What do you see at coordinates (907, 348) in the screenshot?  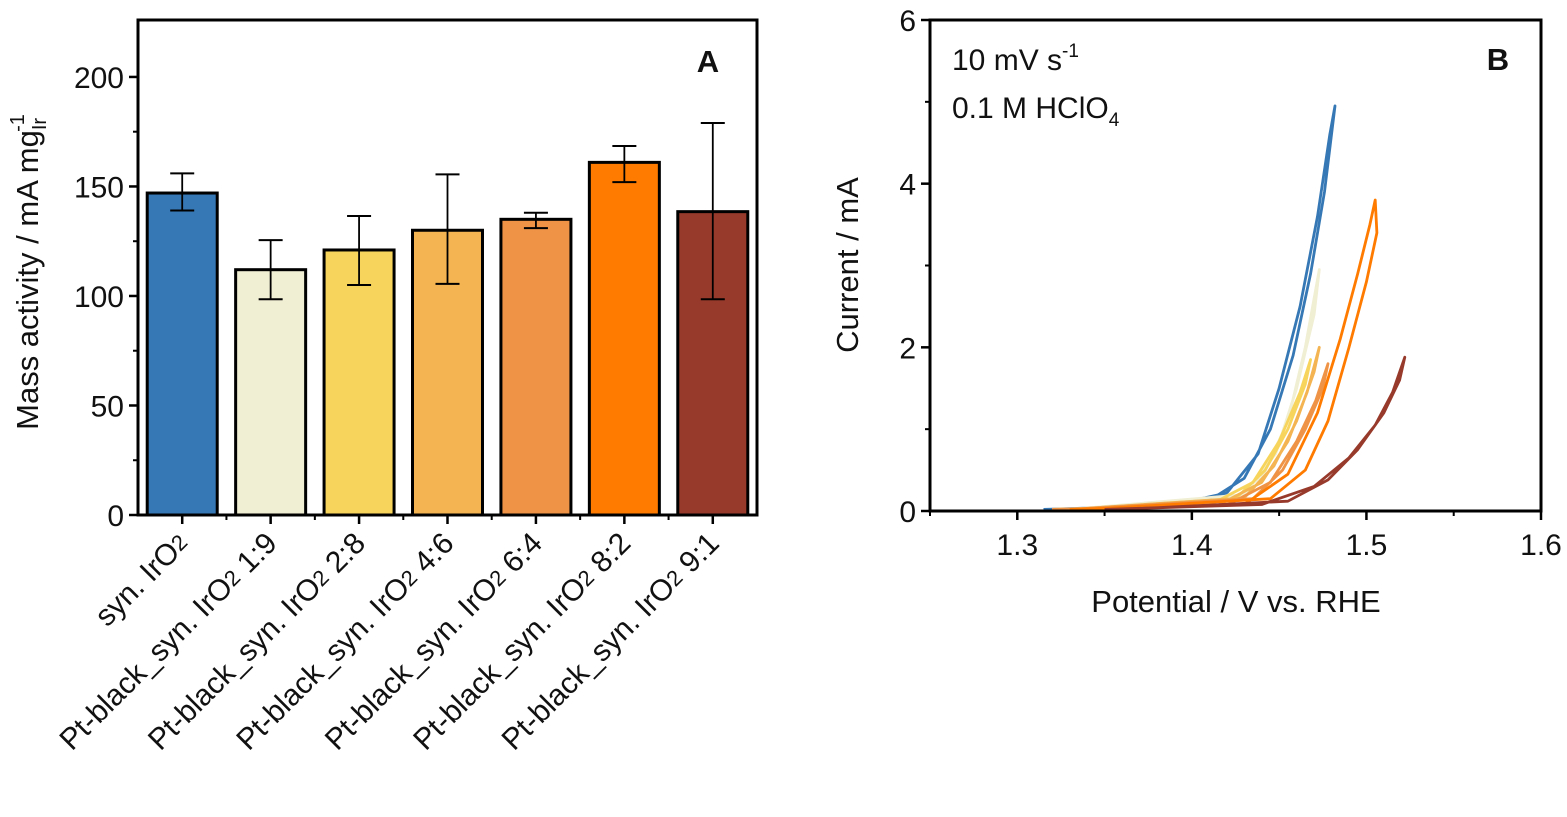 I see `y-tick-label: 2` at bounding box center [907, 348].